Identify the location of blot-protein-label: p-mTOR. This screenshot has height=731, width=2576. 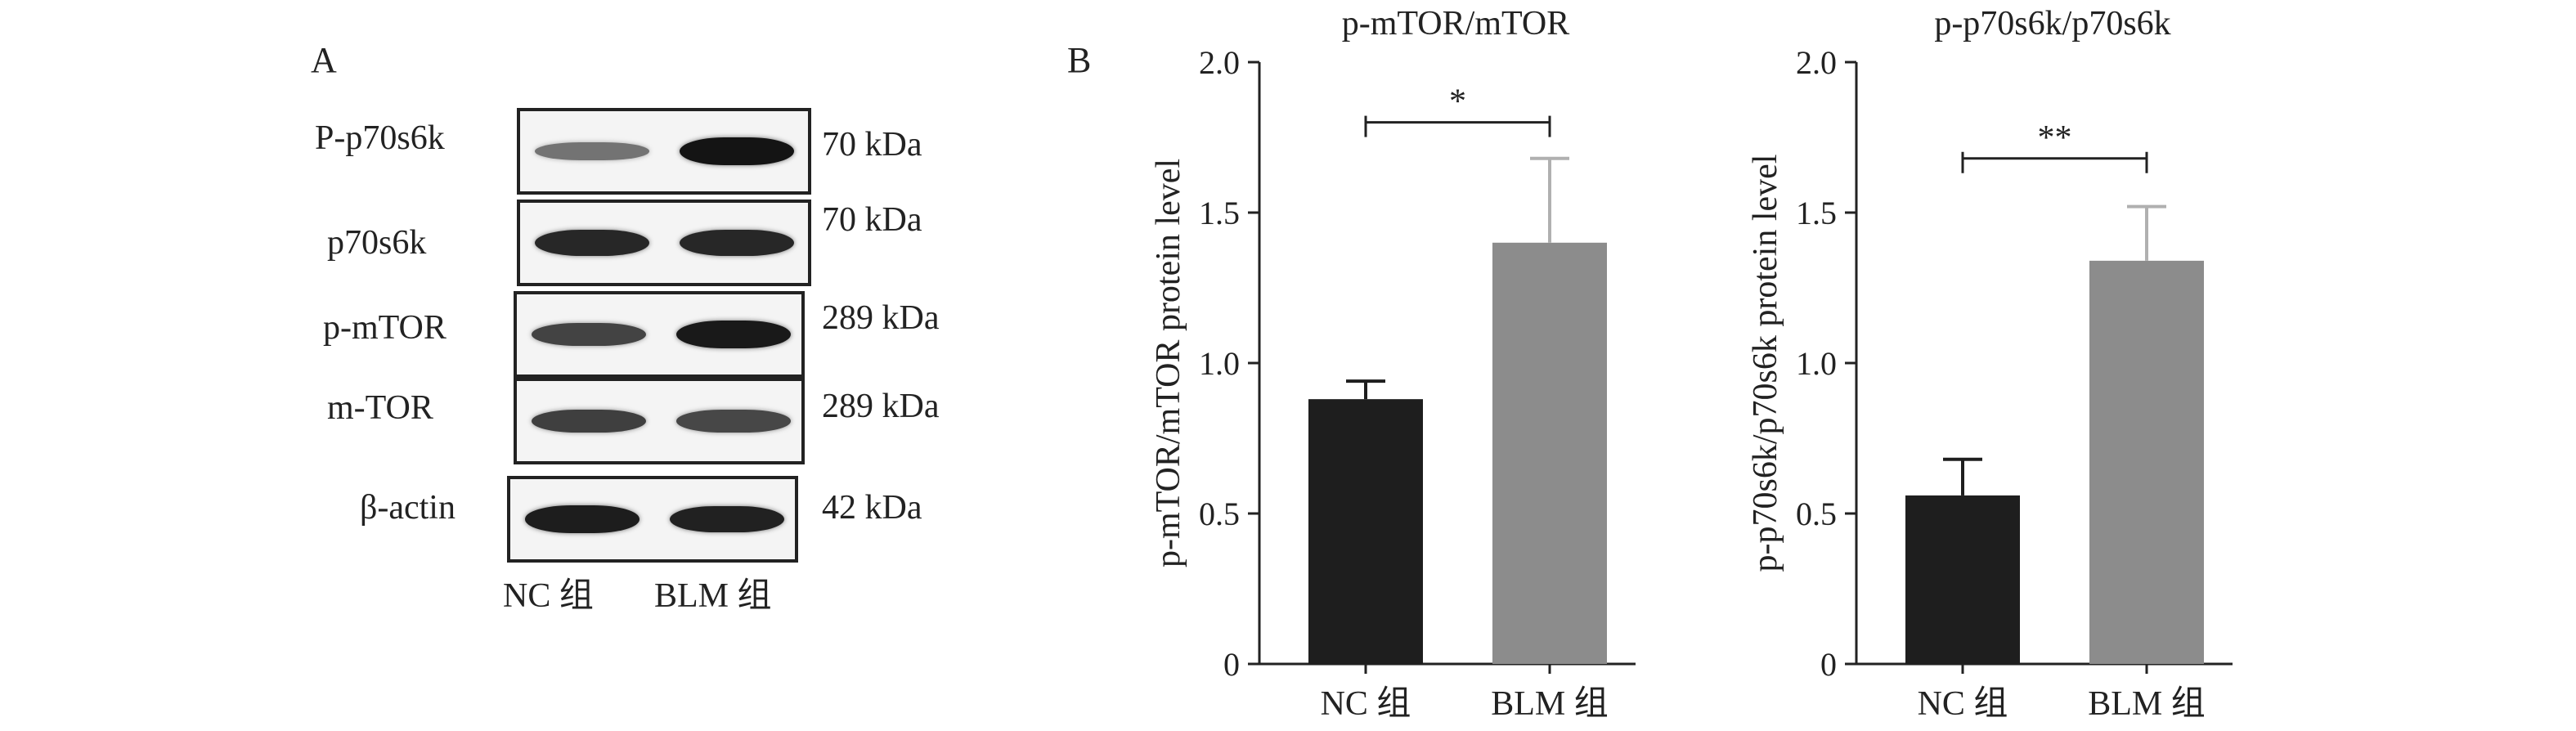
(385, 328).